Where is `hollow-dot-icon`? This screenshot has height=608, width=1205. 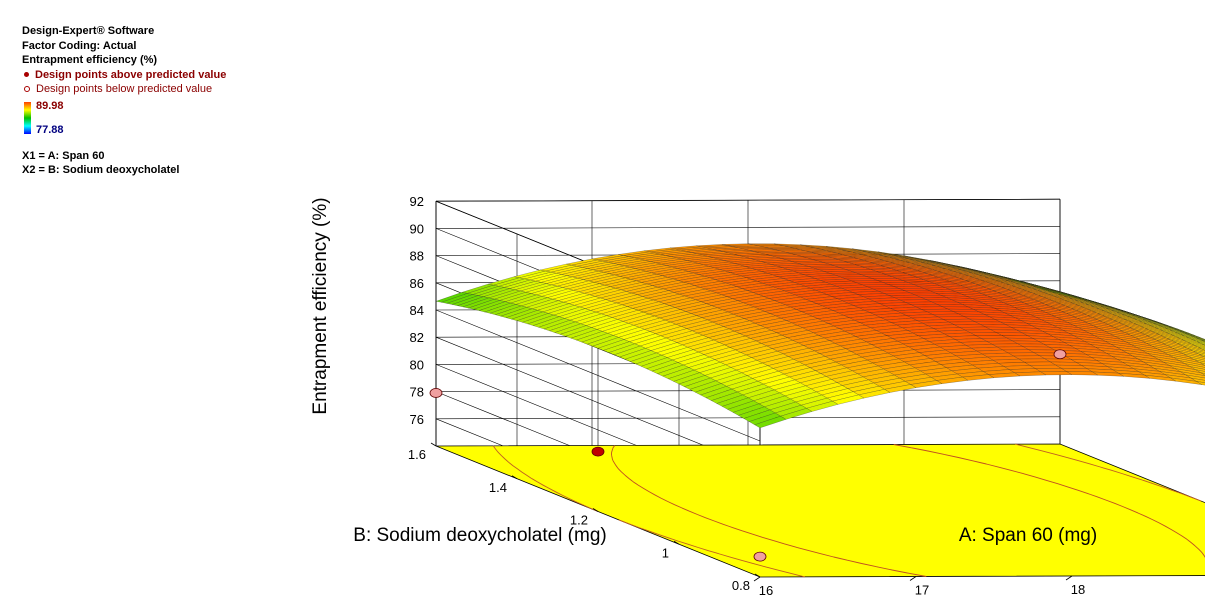
hollow-dot-icon is located at coordinates (27, 88).